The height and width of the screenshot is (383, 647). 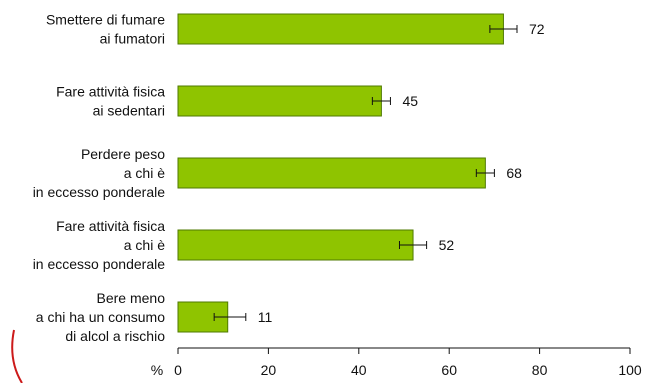 I want to click on category-label-line: ai fumatori, so click(x=132, y=39).